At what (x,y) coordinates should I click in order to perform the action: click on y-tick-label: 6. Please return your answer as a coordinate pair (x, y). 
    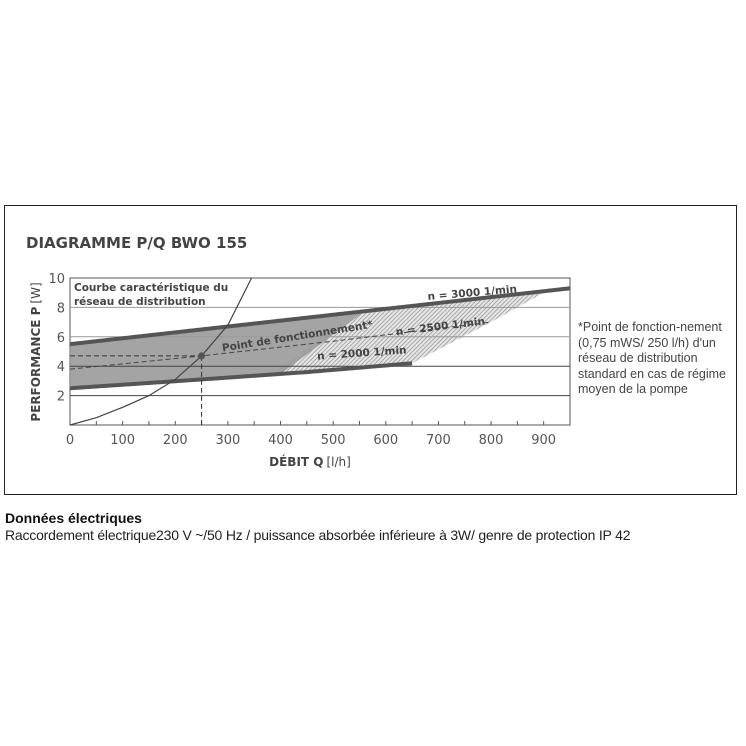
    Looking at the image, I should click on (61, 338).